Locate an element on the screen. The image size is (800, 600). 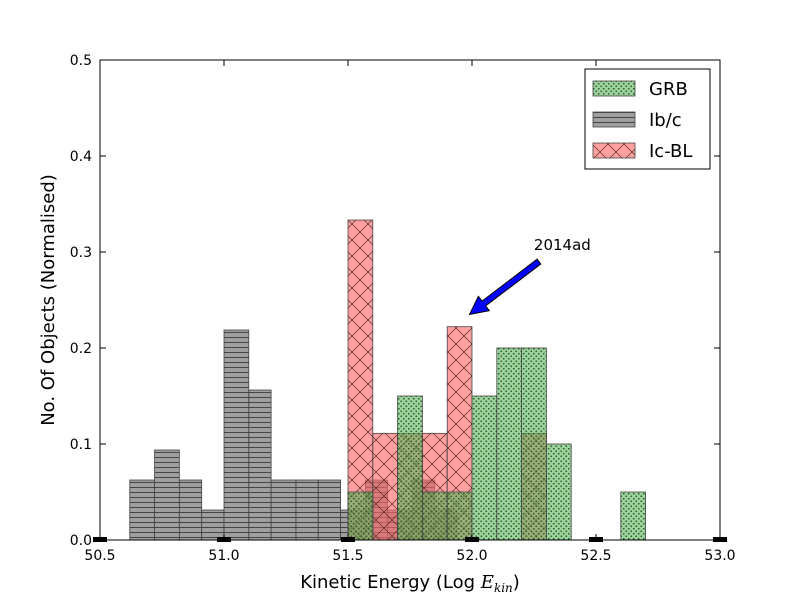
annotation-2014ad: 2014ad is located at coordinates (529, 276).